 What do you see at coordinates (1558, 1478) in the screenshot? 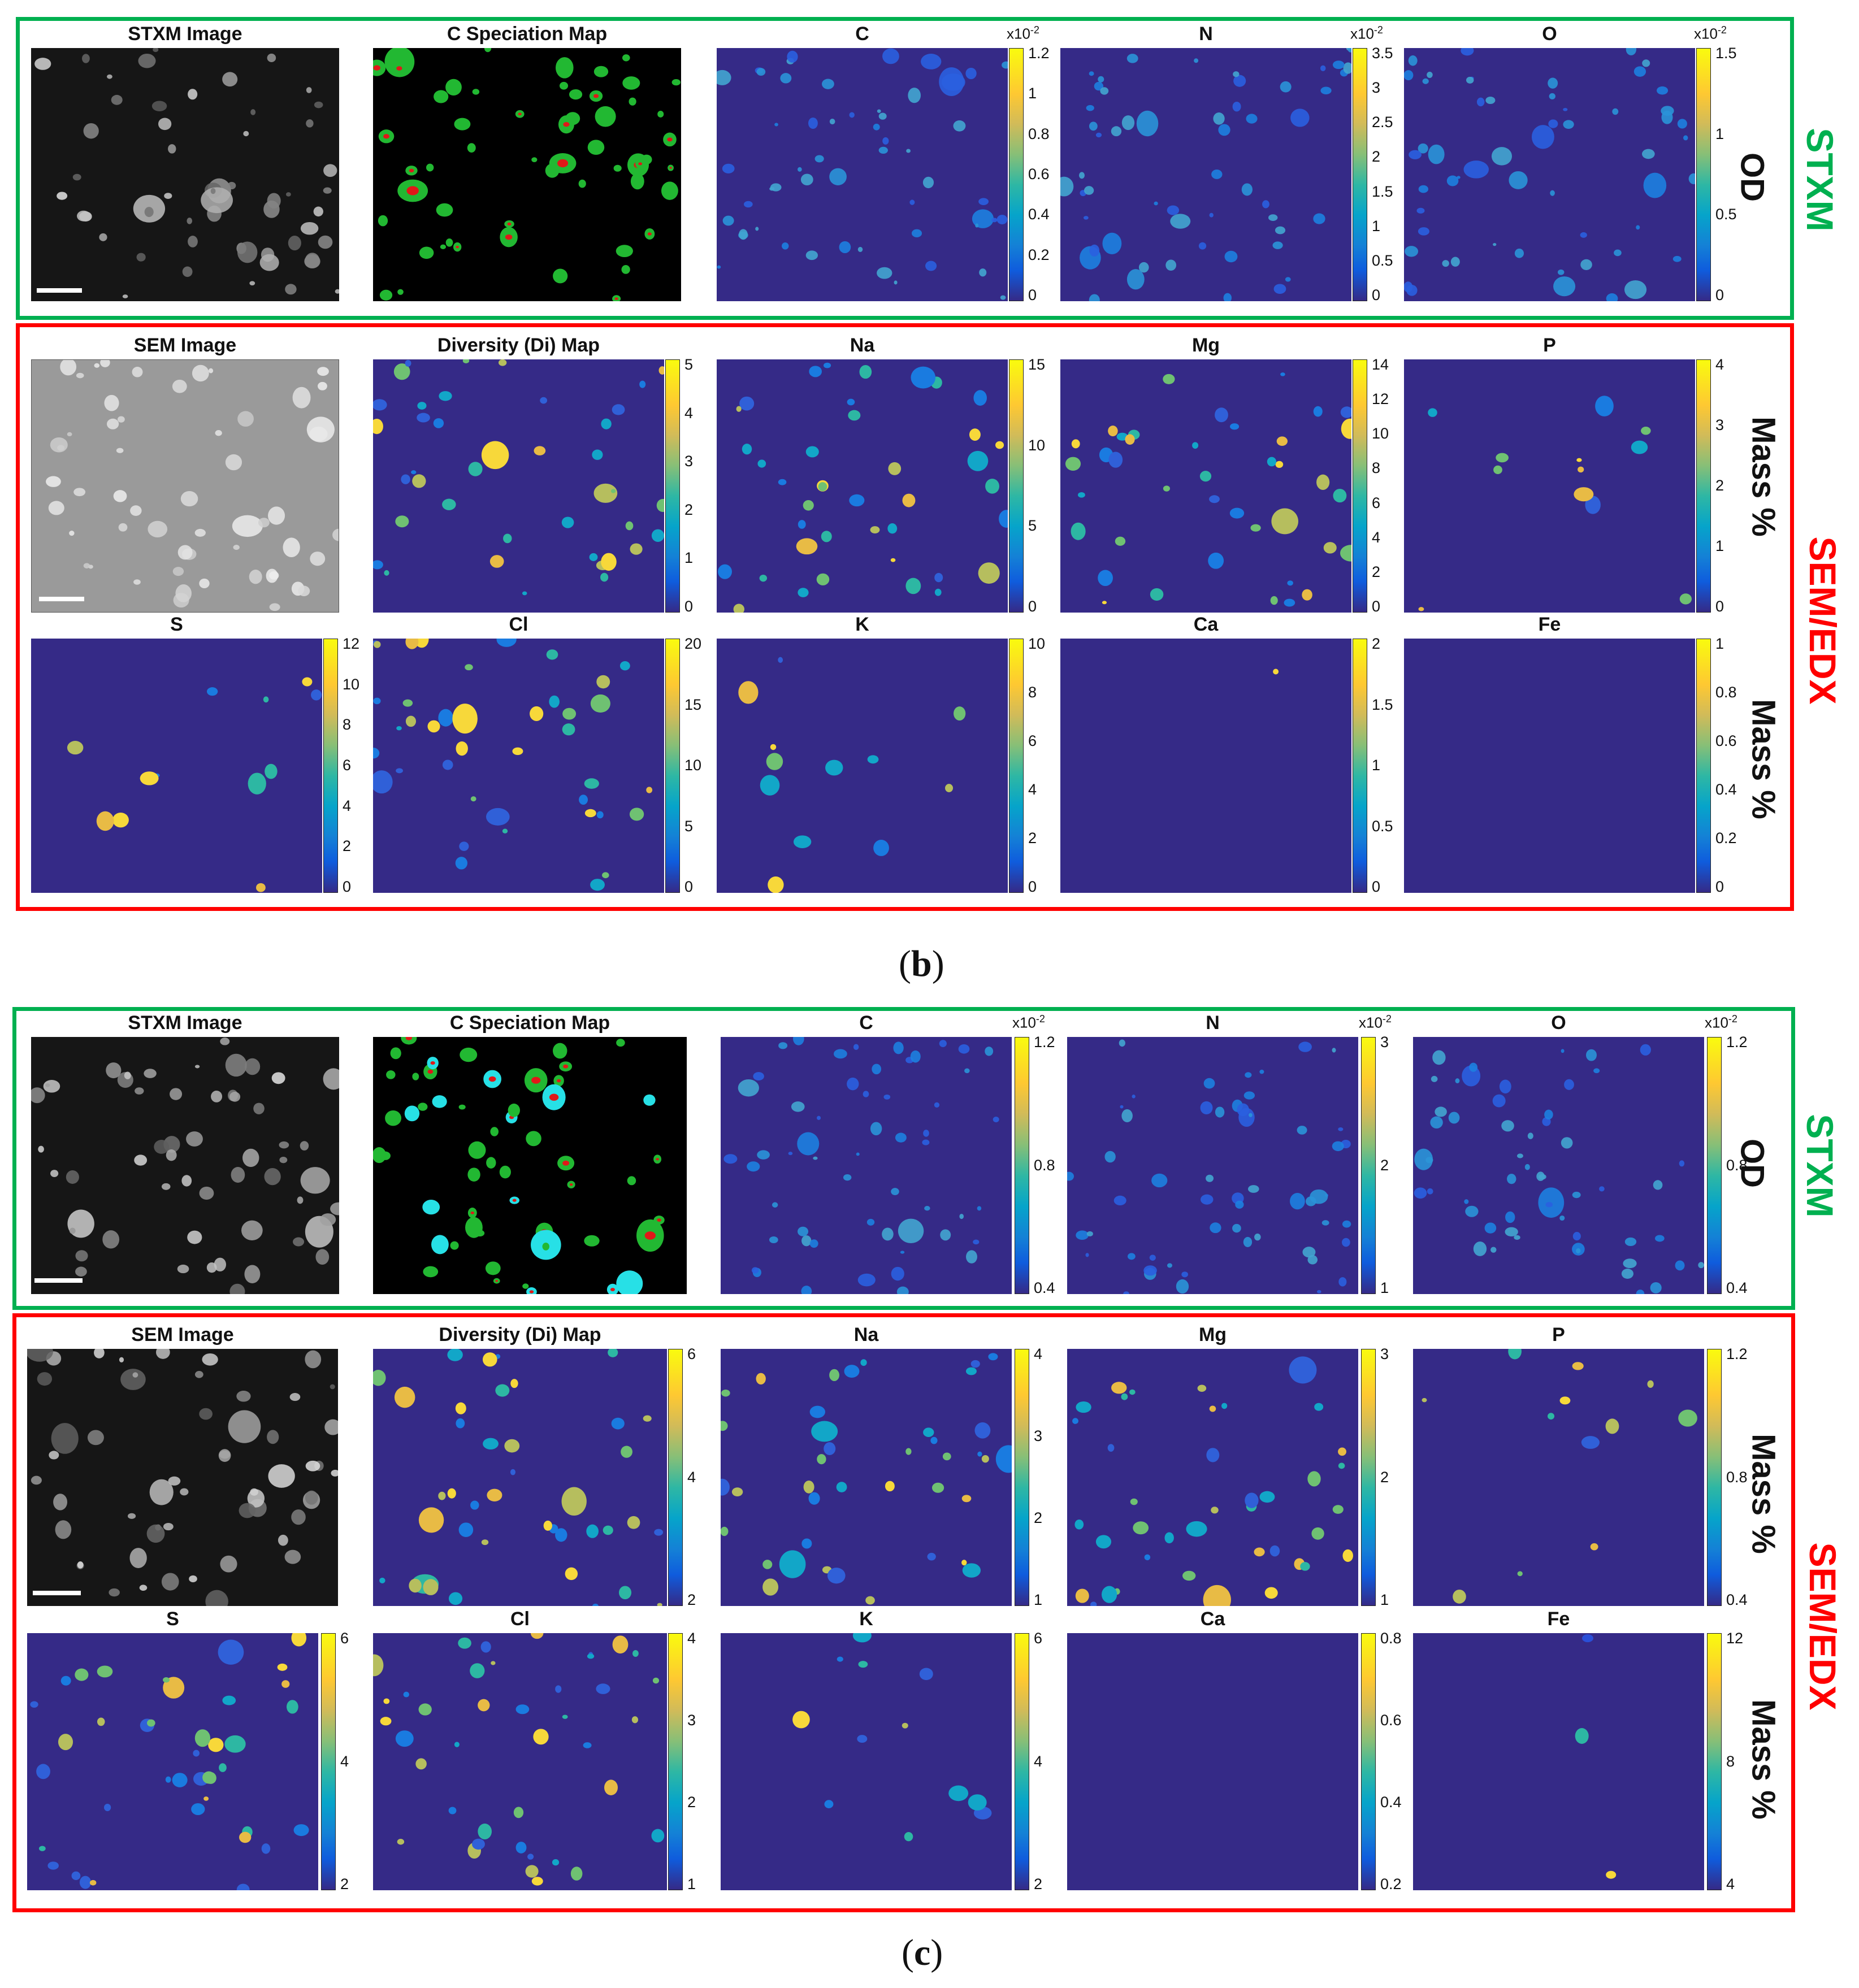
I see `element-map-p` at bounding box center [1558, 1478].